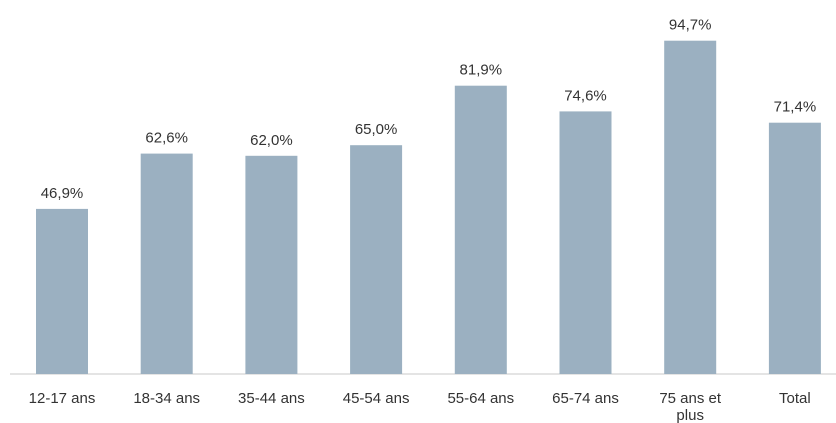 Image resolution: width=836 pixels, height=423 pixels. Describe the element at coordinates (481, 70) in the screenshot. I see `data-label-4: 81,9%` at that location.